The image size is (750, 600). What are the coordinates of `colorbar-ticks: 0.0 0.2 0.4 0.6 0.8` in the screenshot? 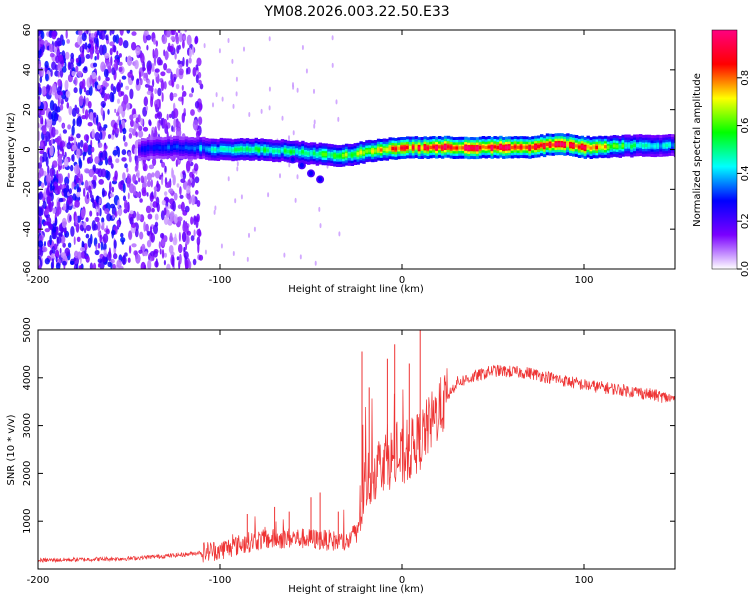 It's located at (743, 173).